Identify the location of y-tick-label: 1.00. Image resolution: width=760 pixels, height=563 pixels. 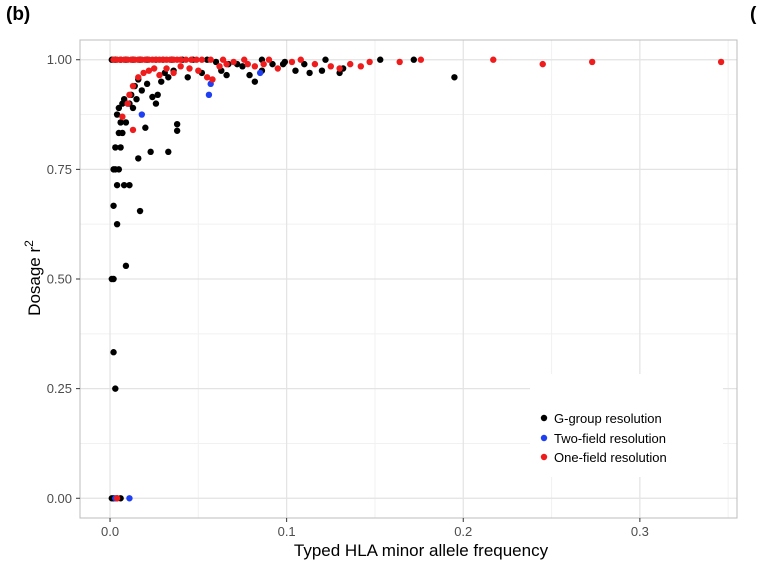
(59, 59).